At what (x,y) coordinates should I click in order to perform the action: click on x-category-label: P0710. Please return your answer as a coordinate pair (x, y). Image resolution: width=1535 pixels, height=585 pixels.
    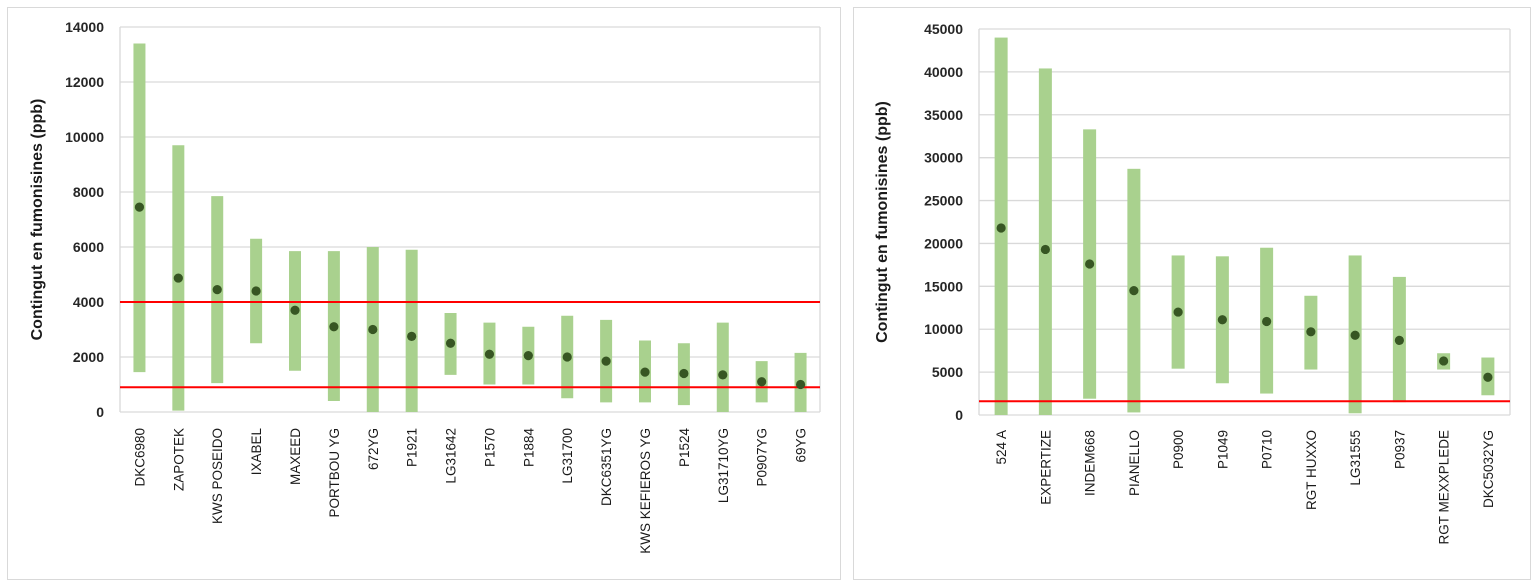
    Looking at the image, I should click on (1267, 449).